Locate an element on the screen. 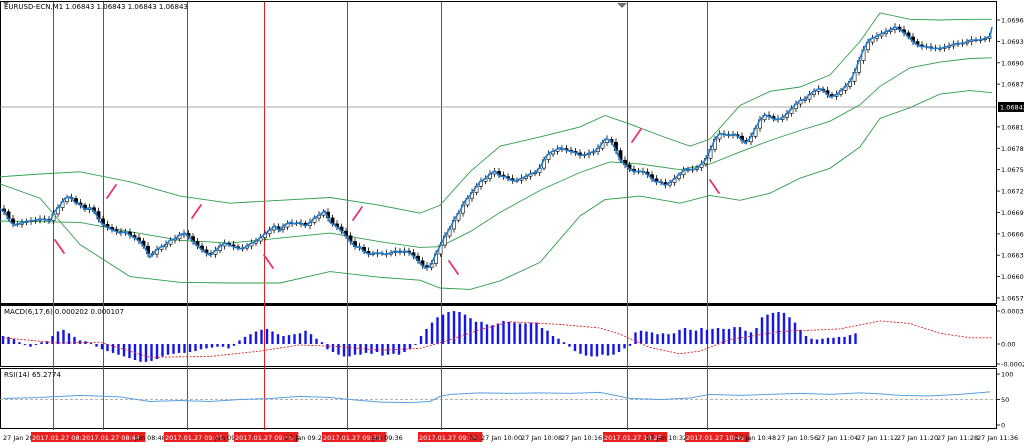 This screenshot has height=445, width=1024. chart-shift-marker-icon is located at coordinates (6, 4).